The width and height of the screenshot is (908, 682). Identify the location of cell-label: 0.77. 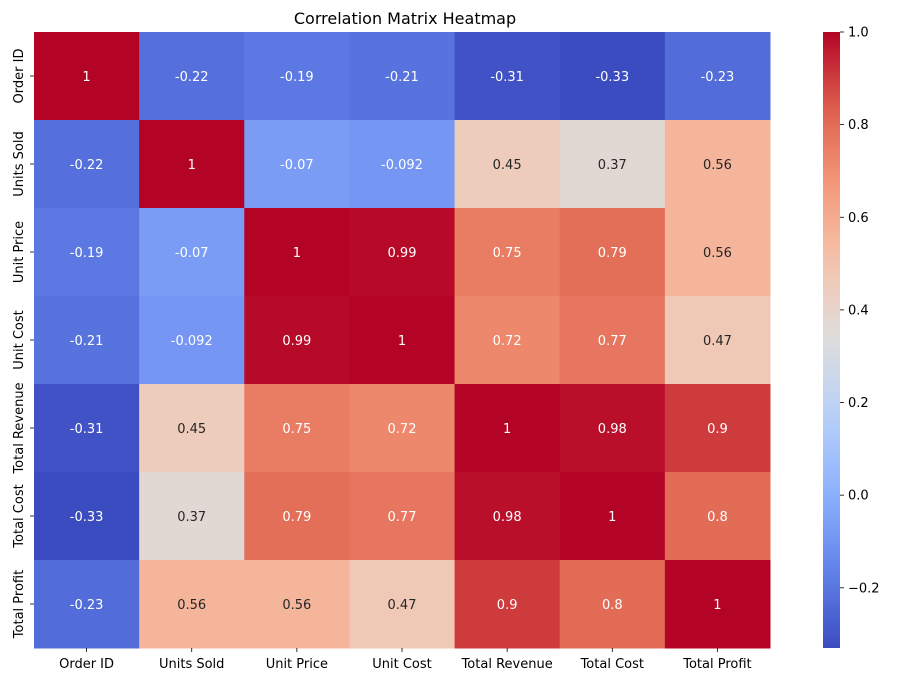
(612, 341).